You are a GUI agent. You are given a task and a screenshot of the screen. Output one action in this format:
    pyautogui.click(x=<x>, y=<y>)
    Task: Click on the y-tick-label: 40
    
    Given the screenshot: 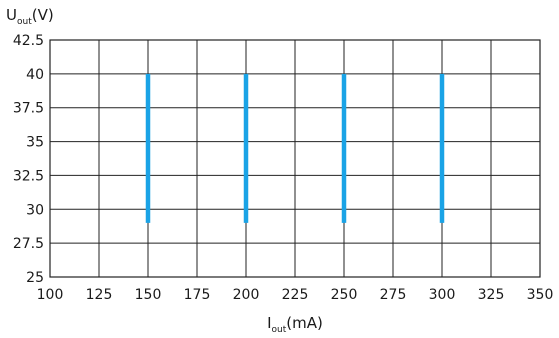 What is the action you would take?
    pyautogui.click(x=35, y=75)
    